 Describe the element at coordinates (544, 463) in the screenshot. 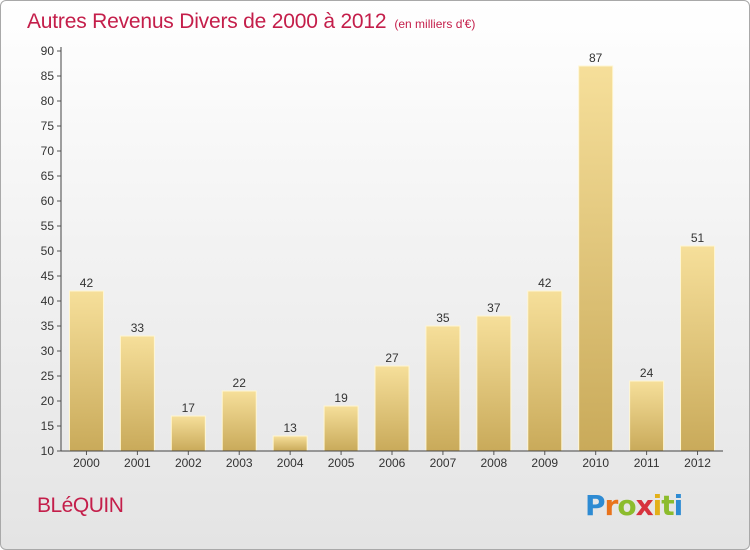

I see `x-tick-label: 2009` at that location.